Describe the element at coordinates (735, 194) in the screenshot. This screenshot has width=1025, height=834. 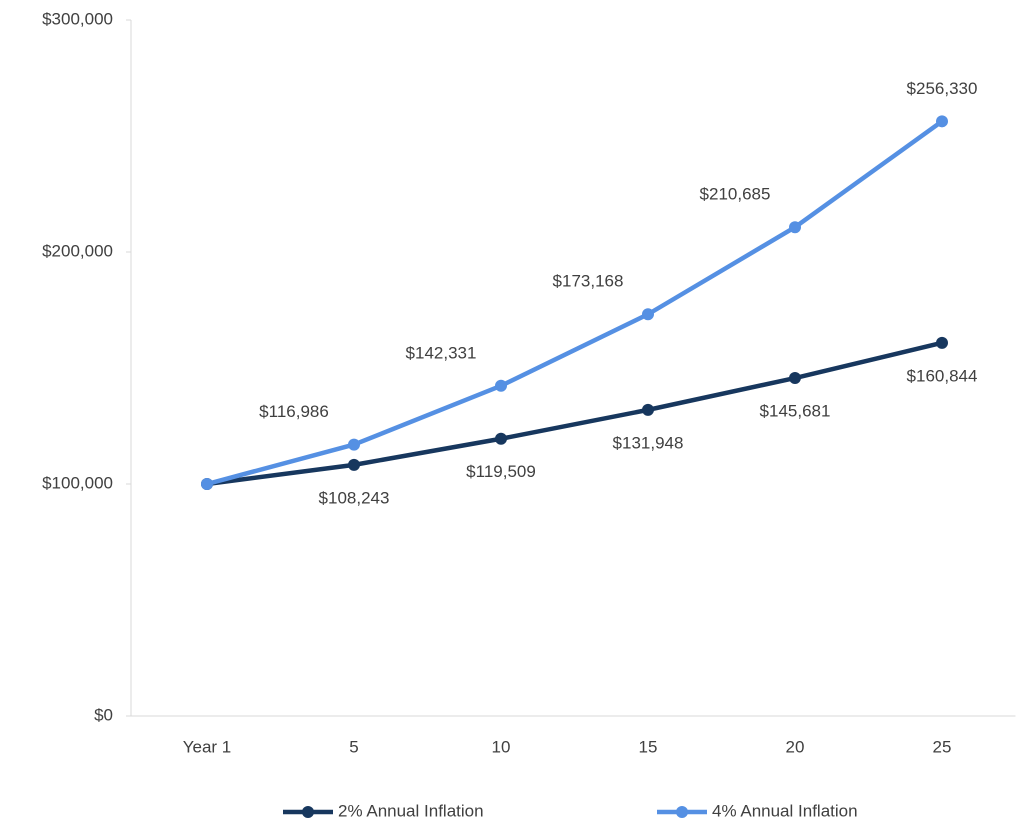
I see `data-label: $210,685` at that location.